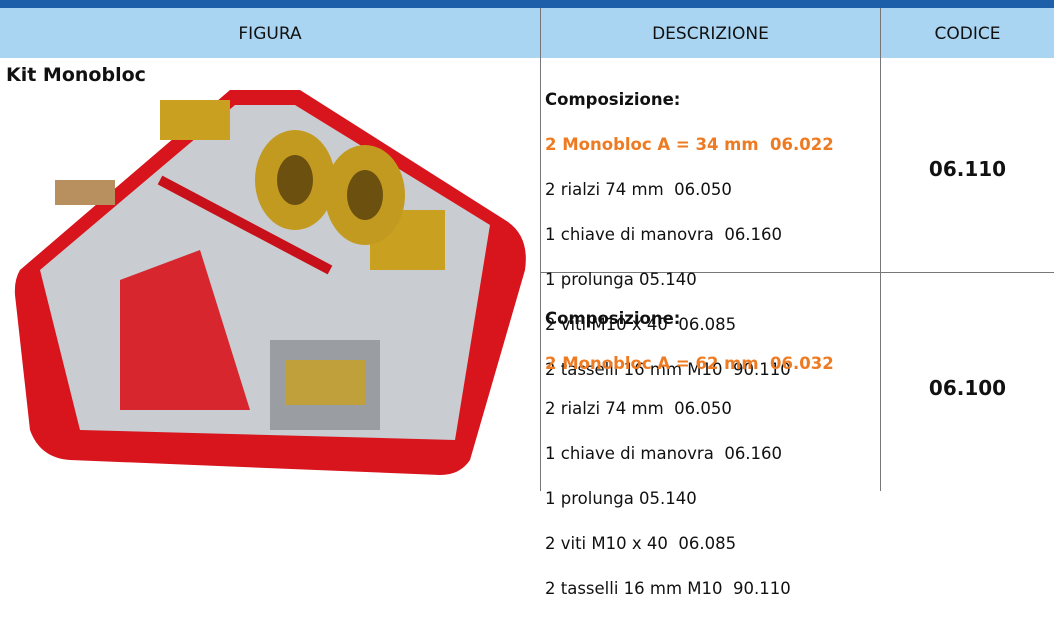 Image resolution: width=1054 pixels, height=623 pixels. What do you see at coordinates (710, 34) in the screenshot?
I see `column-header: DESCRIZIONE` at bounding box center [710, 34].